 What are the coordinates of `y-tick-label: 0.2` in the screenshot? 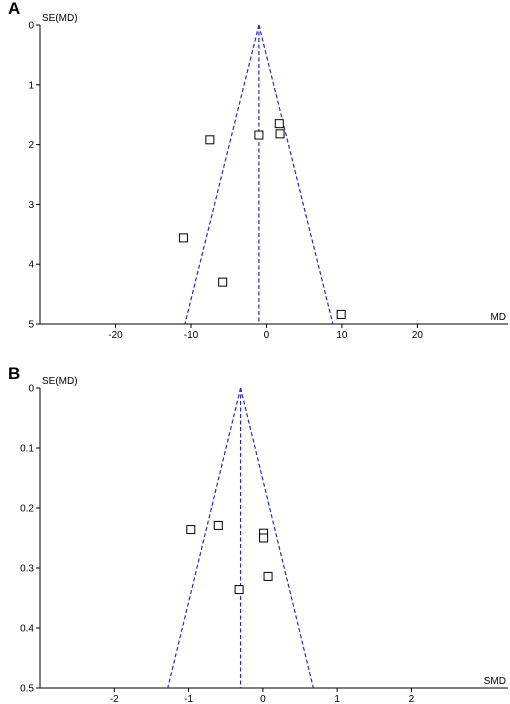 It's located at (27, 509).